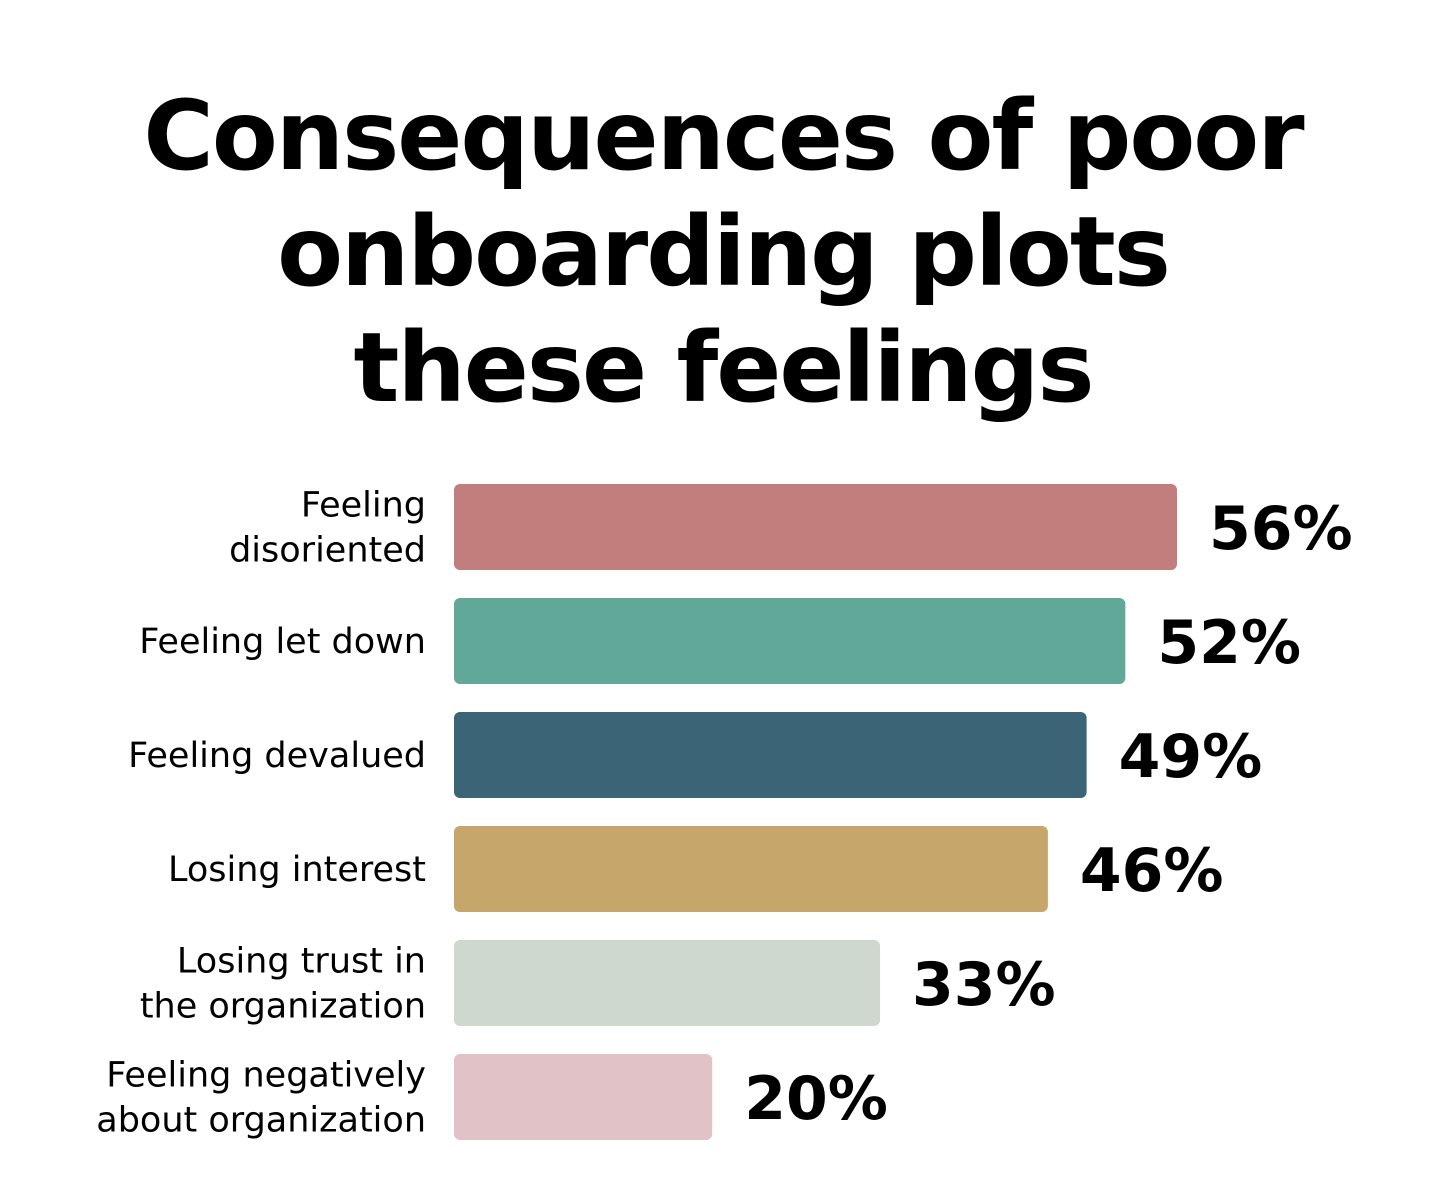  I want to click on category-label: Losing interest, so click(297, 870).